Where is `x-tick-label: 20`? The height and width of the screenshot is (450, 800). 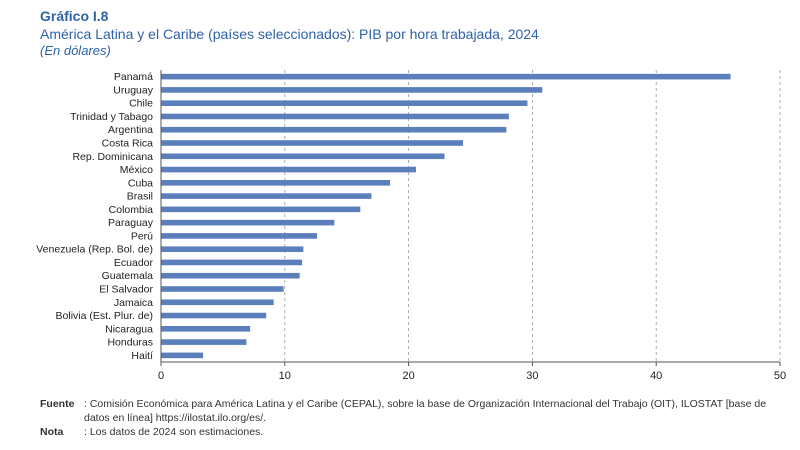
x-tick-label: 20 is located at coordinates (408, 376).